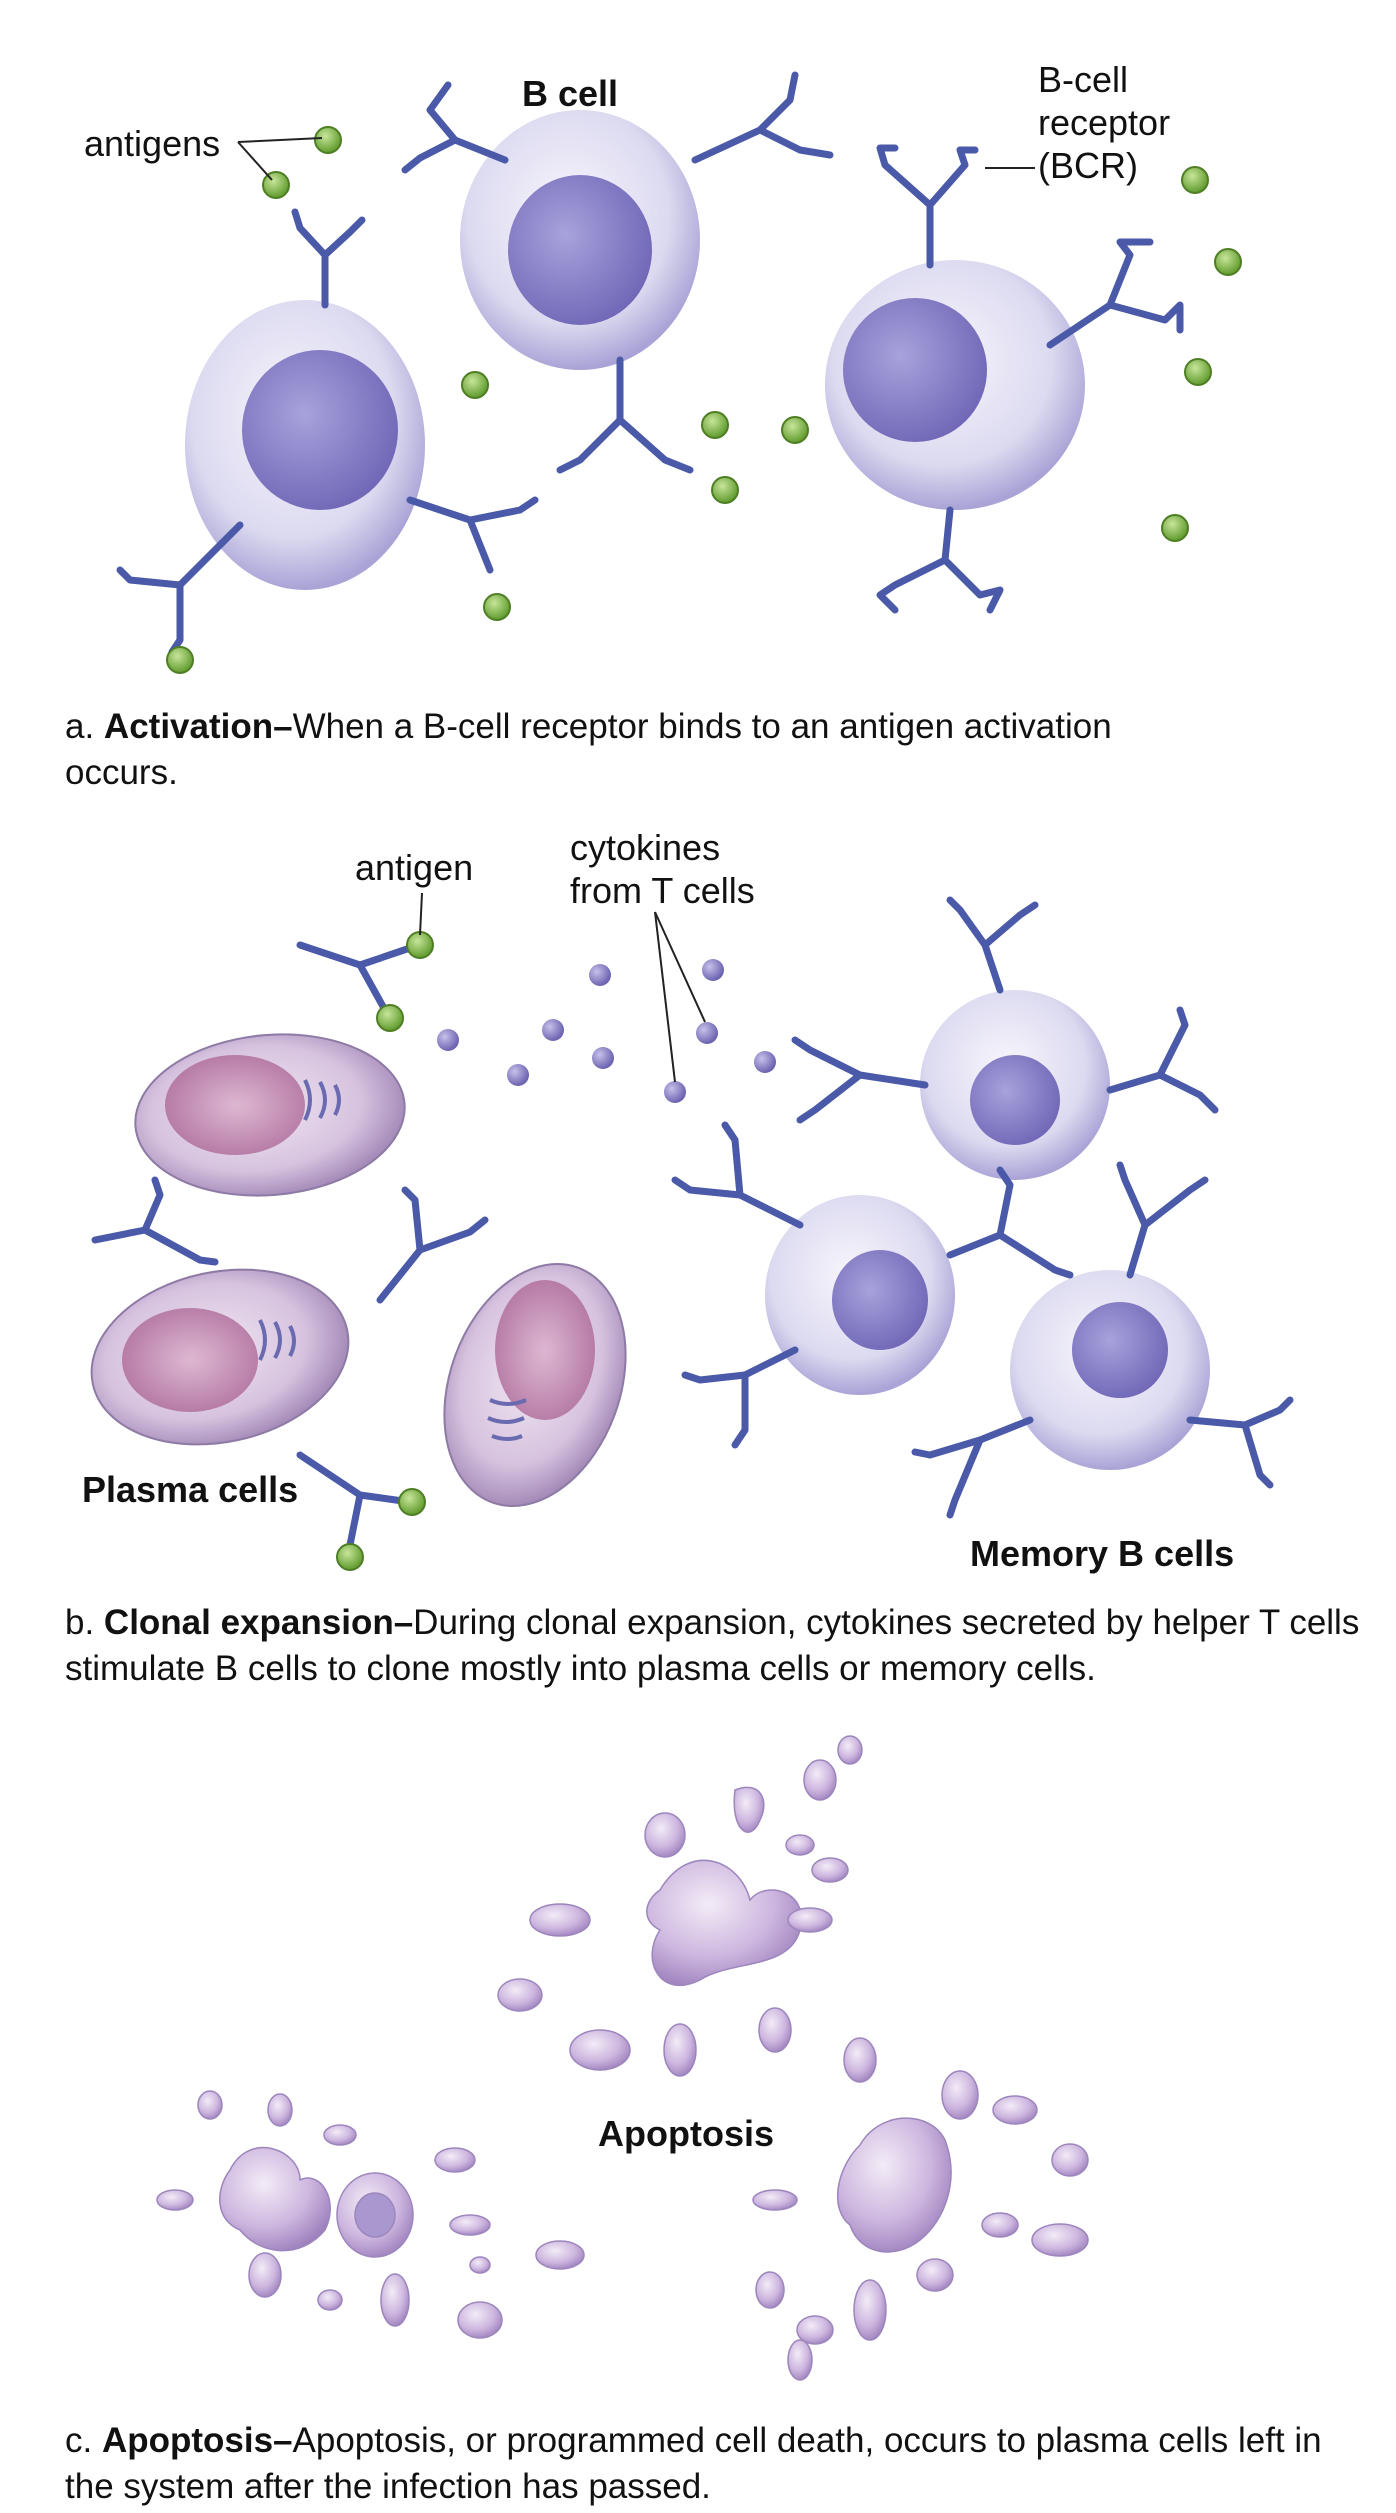 The image size is (1396, 2513). I want to click on bcr-label-line-2: receptor, so click(1104, 123).